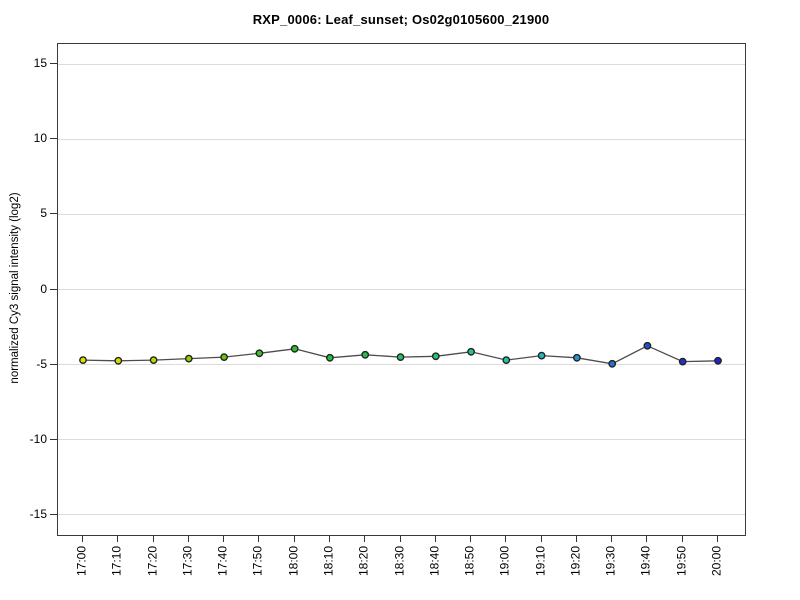 The image size is (800, 600). Describe the element at coordinates (399, 561) in the screenshot. I see `x-axis-tick-label: 18:30` at that location.